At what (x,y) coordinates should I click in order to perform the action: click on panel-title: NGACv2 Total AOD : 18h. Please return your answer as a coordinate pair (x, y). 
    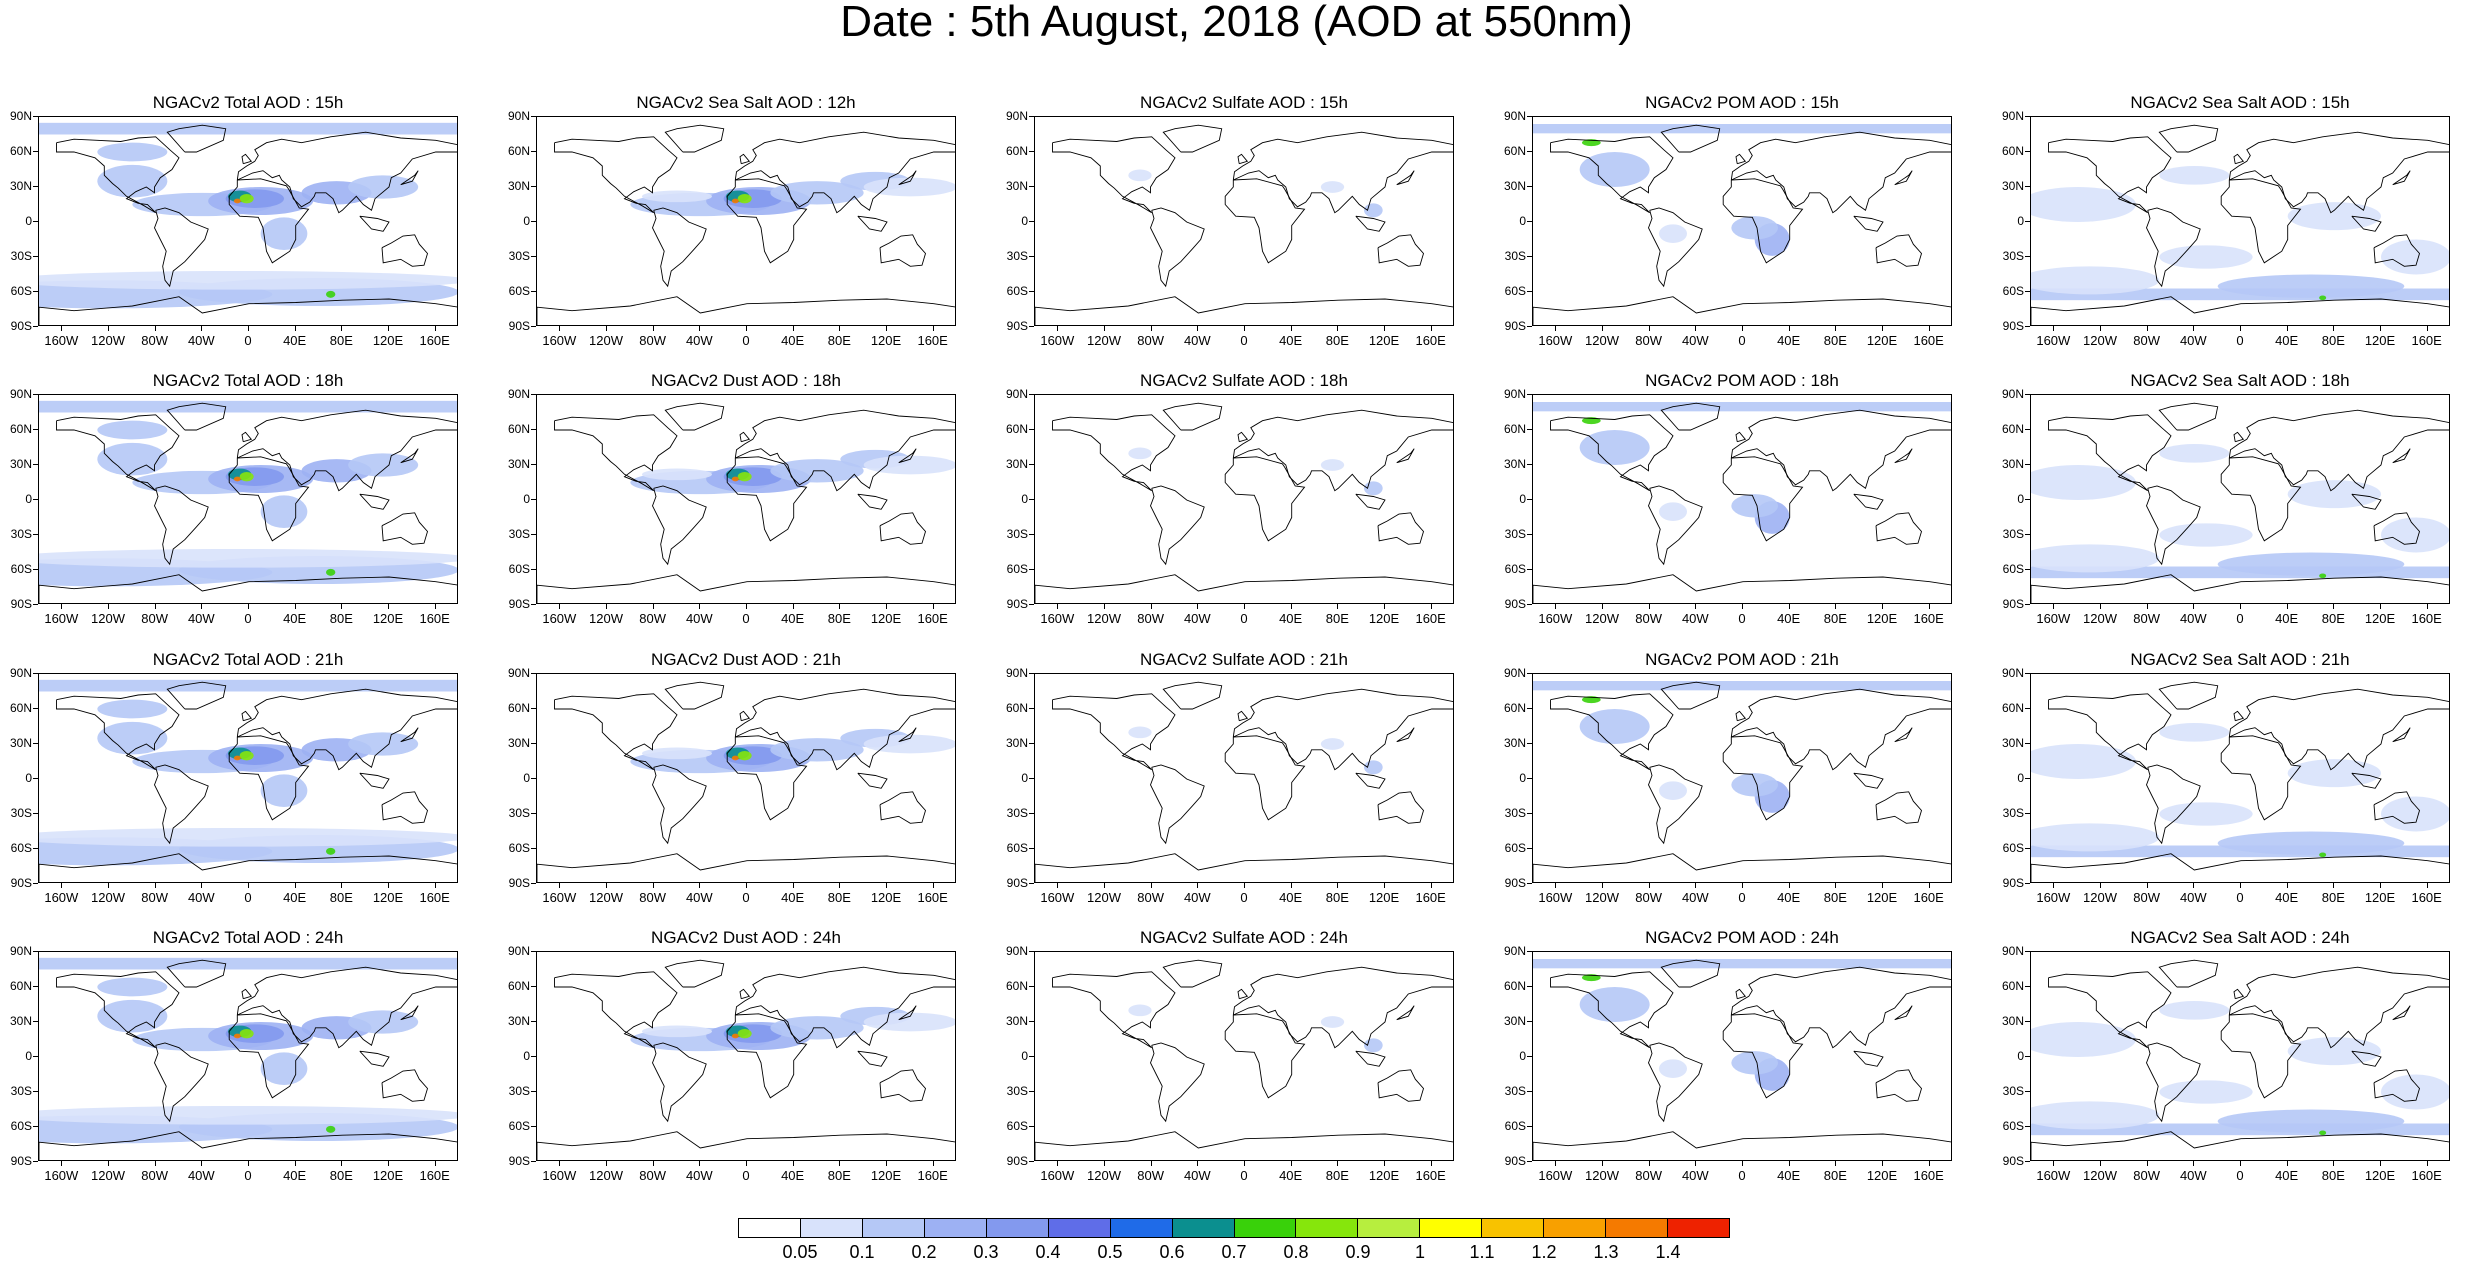
    Looking at the image, I should click on (248, 380).